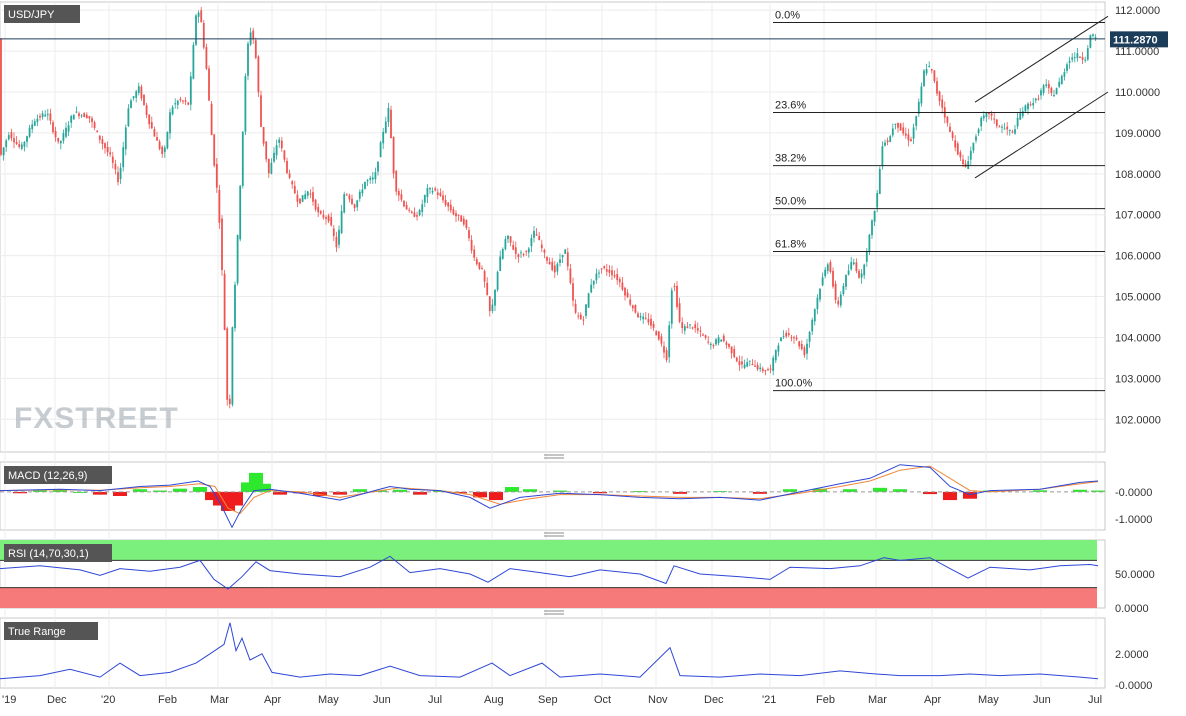  What do you see at coordinates (37, 632) in the screenshot?
I see `true-range-label: True Range` at bounding box center [37, 632].